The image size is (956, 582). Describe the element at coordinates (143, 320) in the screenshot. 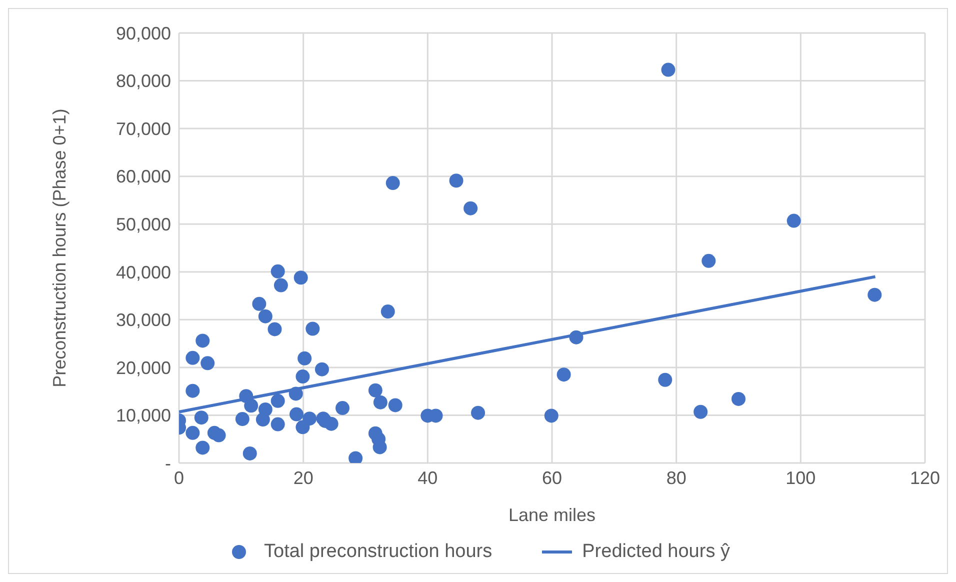

I see `y-tick-label: 30,000` at that location.